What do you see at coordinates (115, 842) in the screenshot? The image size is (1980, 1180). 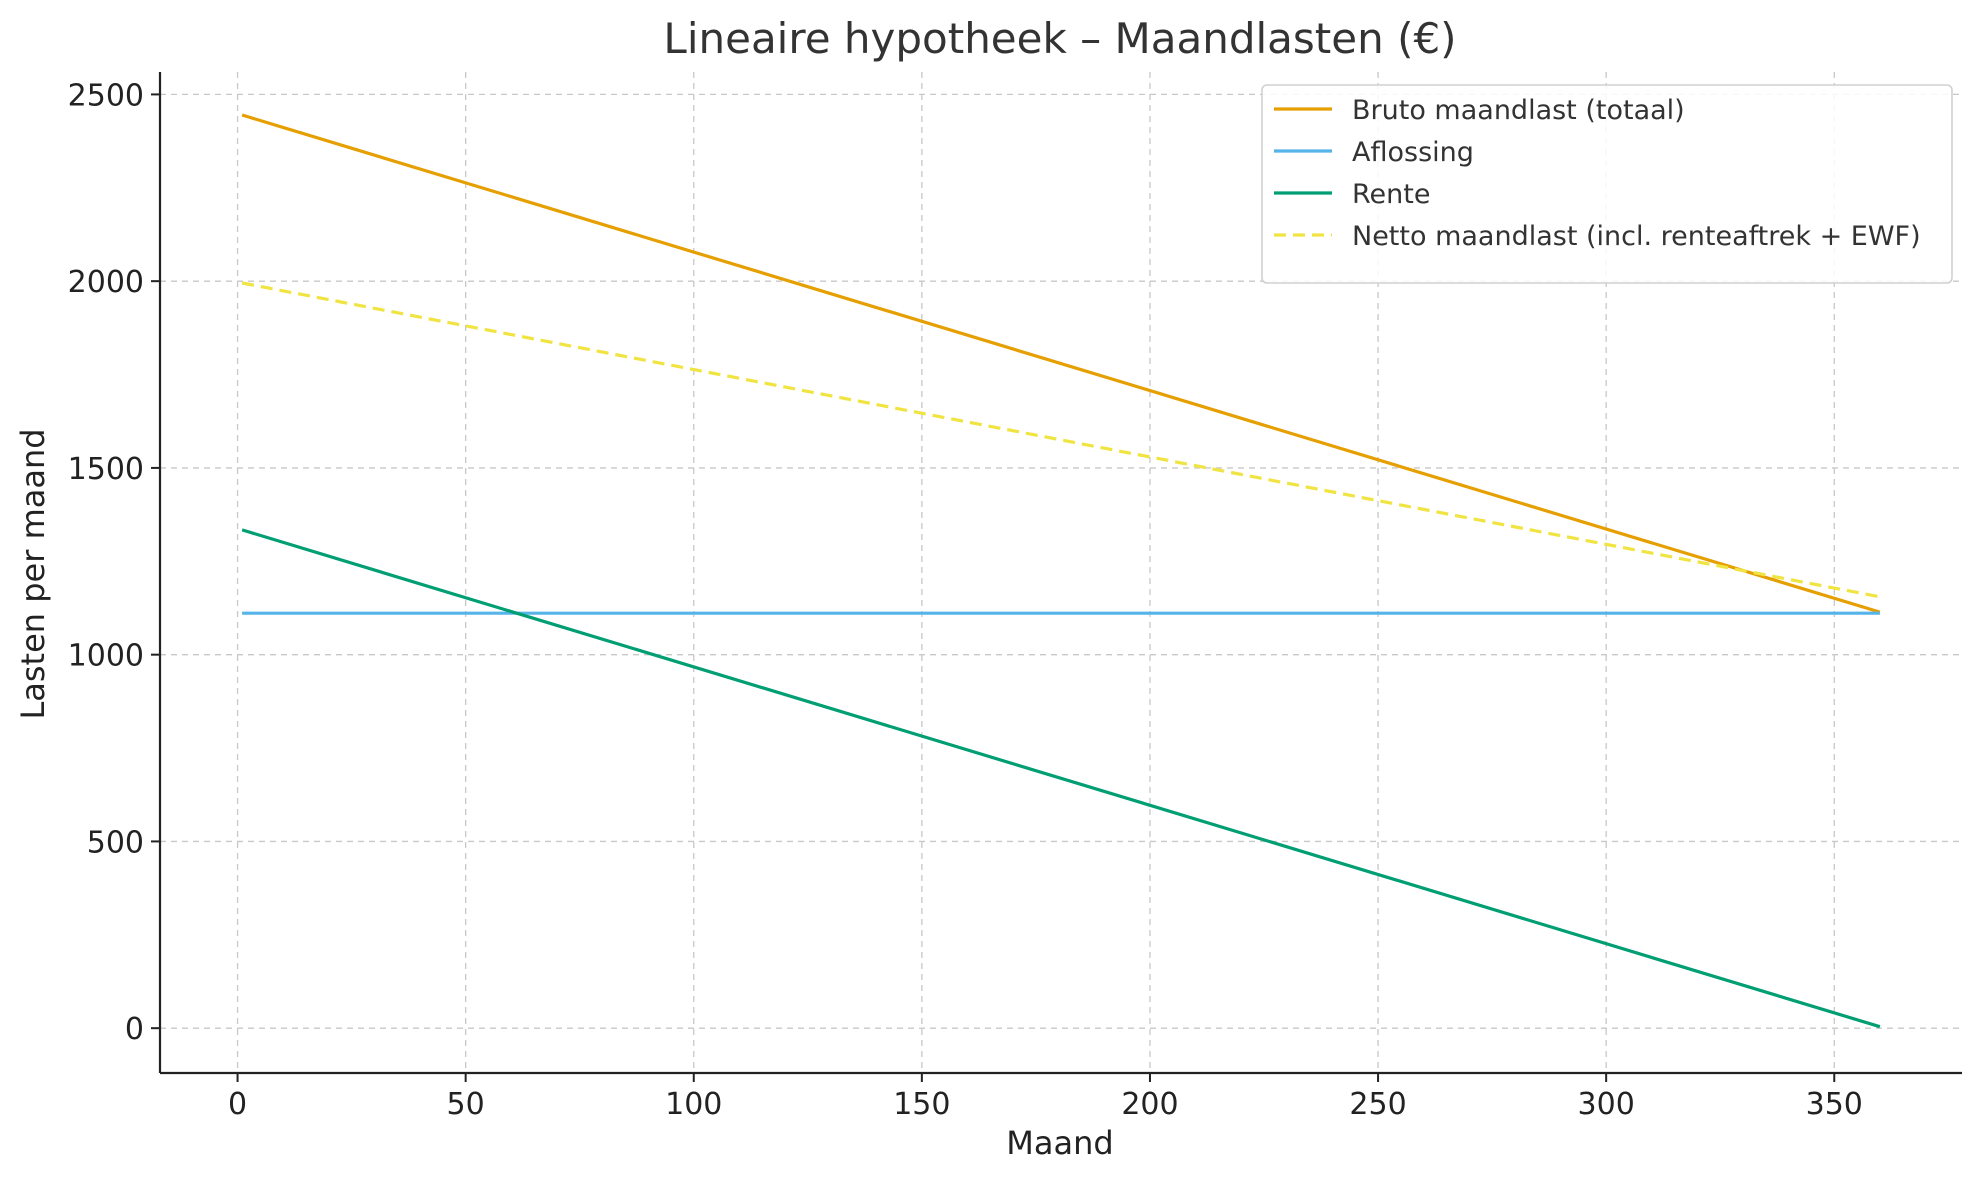 I see `y-tick-label: 500` at bounding box center [115, 842].